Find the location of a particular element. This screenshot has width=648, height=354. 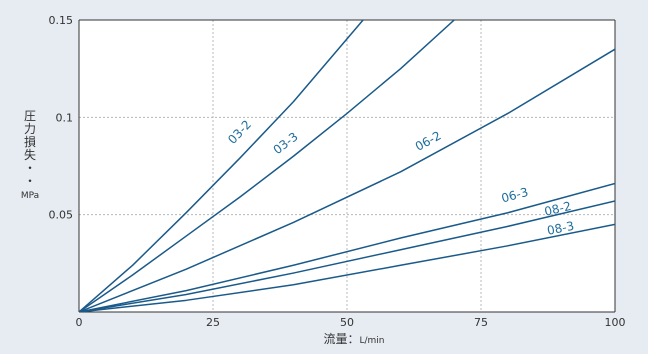

y-axis-title-char: 失 is located at coordinates (30, 154).